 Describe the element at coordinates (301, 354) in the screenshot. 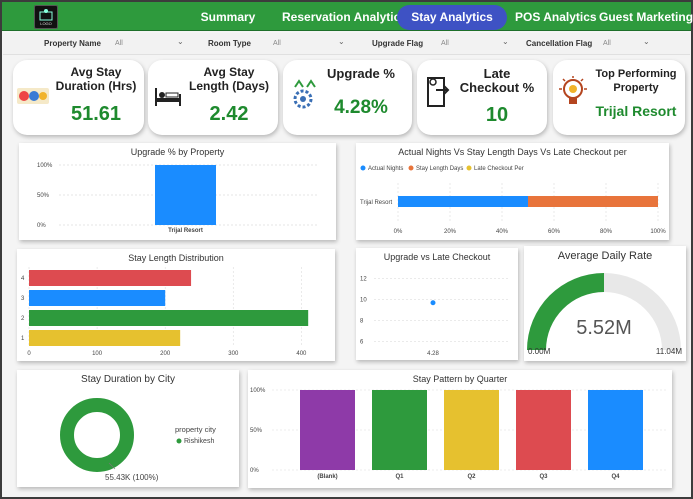

I see `x-tick-label: 400` at that location.